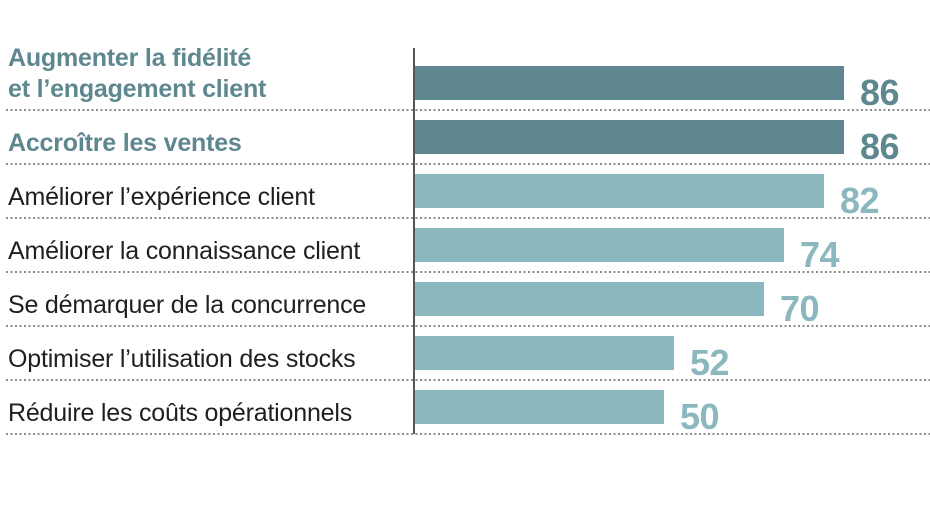  I want to click on category-label: Accroître les ventes, so click(125, 143).